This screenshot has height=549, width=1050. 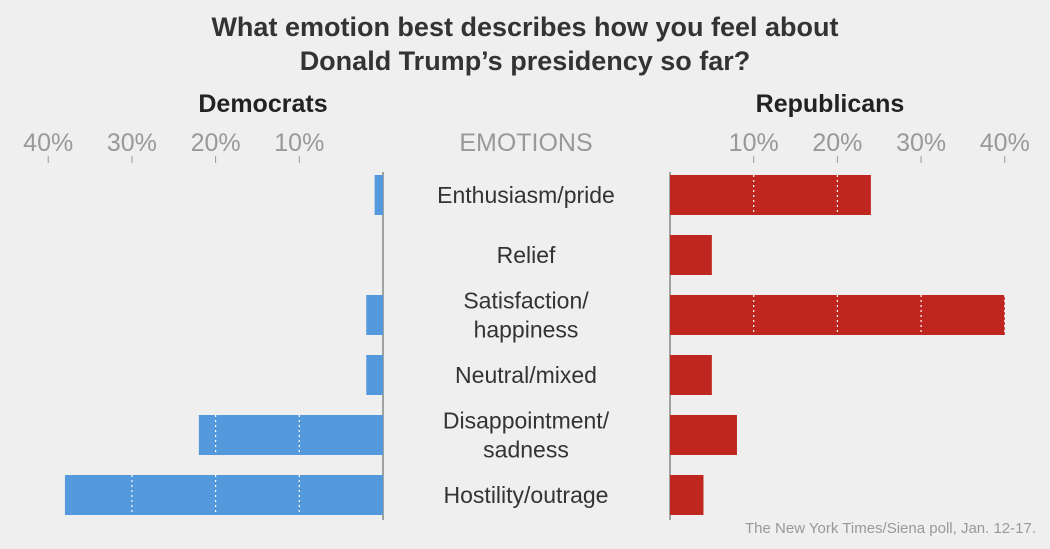 I want to click on dem-tick-label: 20%, so click(x=216, y=143).